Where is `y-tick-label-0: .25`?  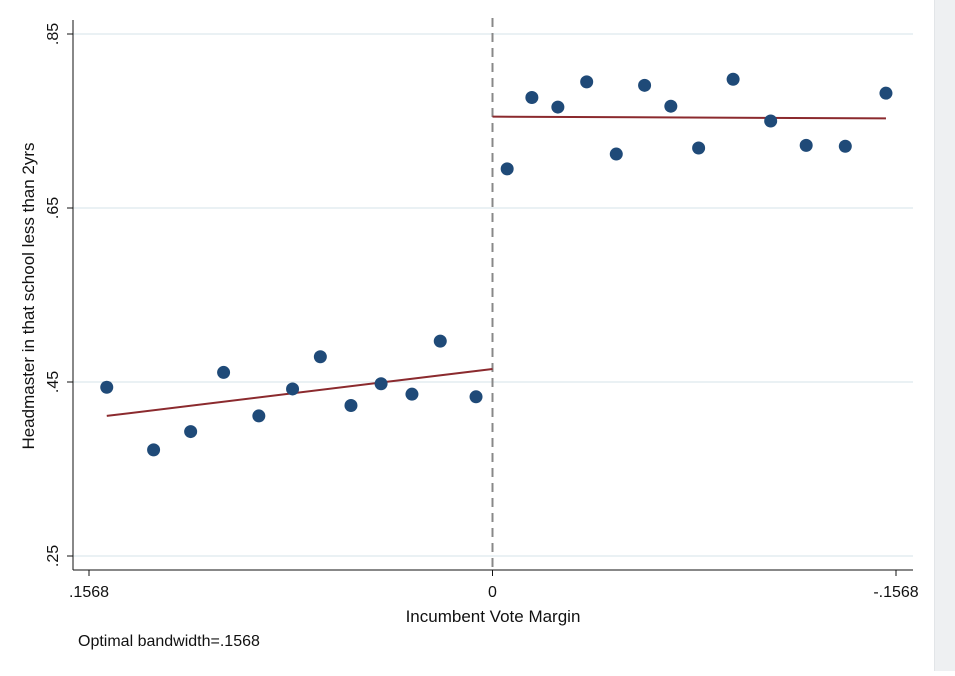 y-tick-label-0: .25 is located at coordinates (53, 556).